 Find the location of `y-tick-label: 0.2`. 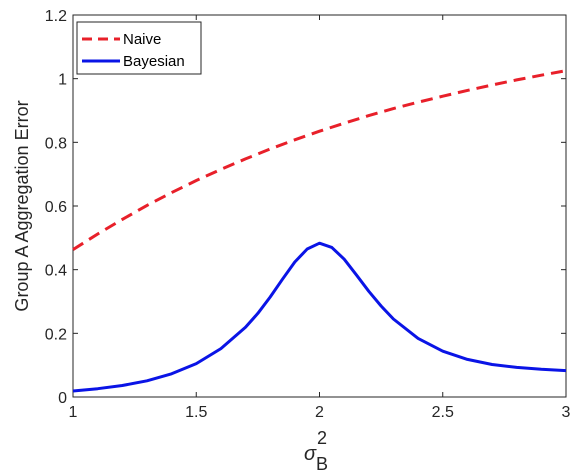

y-tick-label: 0.2 is located at coordinates (56, 334).